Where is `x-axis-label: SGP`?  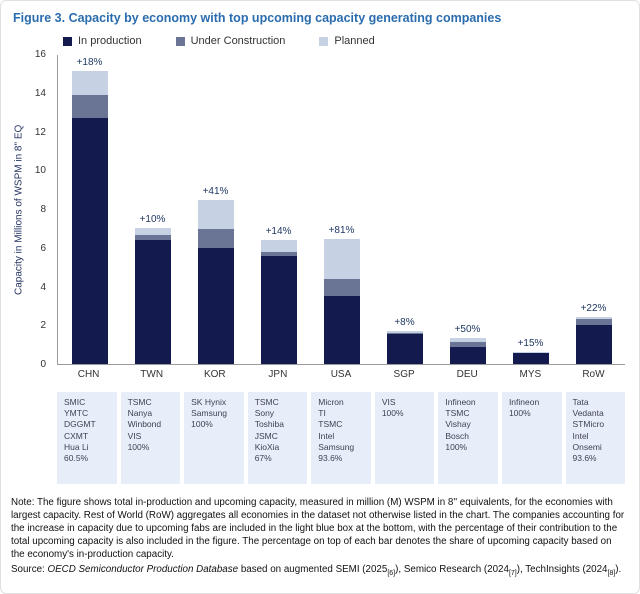
x-axis-label: SGP is located at coordinates (404, 374).